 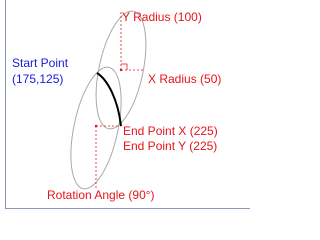 I want to click on y-radius-label: Y Radius (100), so click(x=162, y=17).